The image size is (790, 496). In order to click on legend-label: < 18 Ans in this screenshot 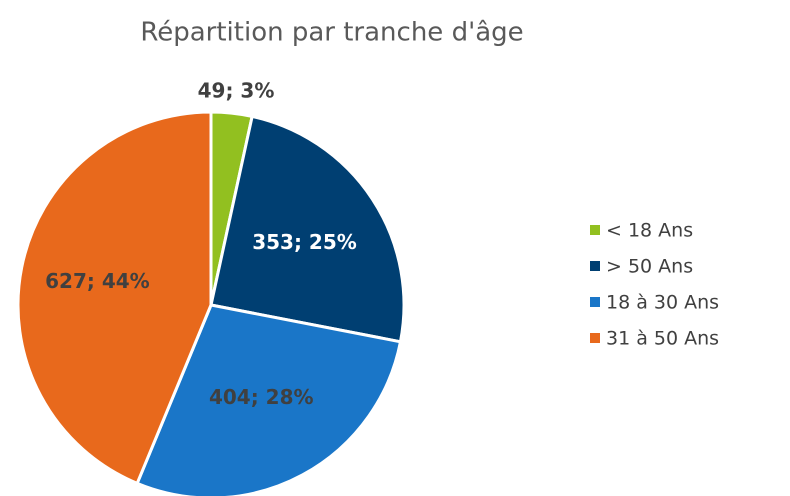, I will do `click(649, 231)`.